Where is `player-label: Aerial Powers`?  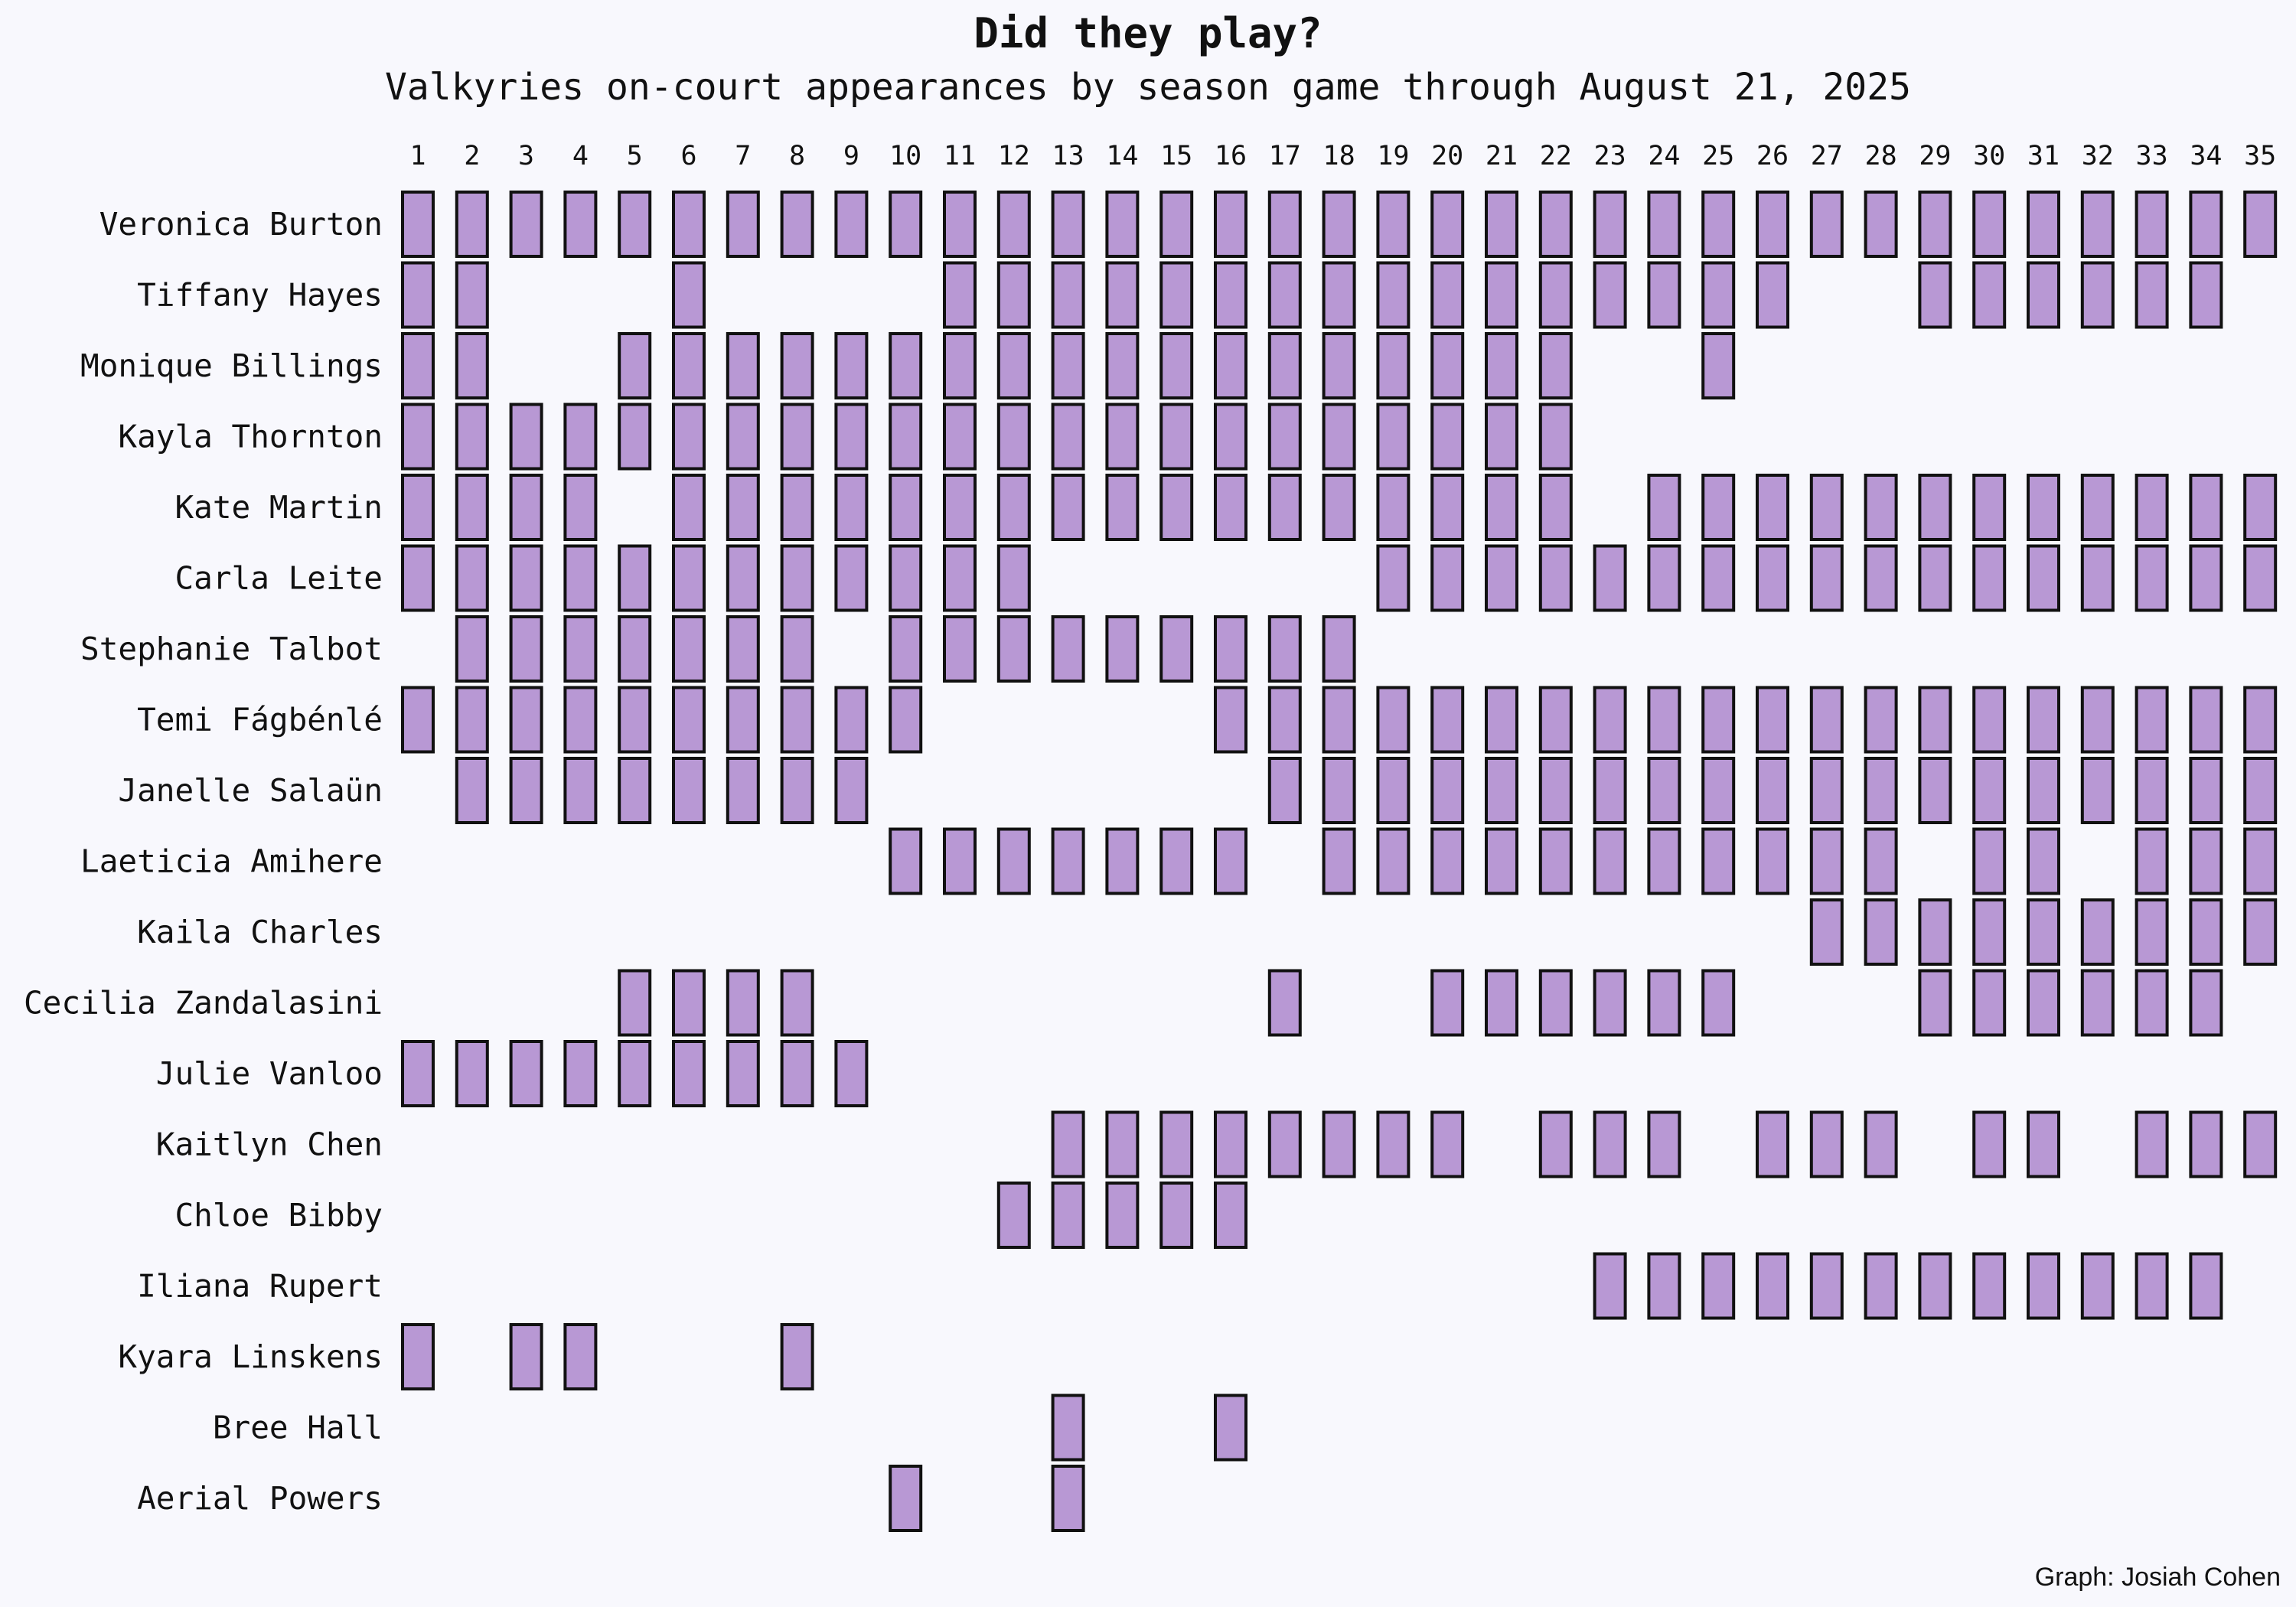 player-label: Aerial Powers is located at coordinates (260, 1498).